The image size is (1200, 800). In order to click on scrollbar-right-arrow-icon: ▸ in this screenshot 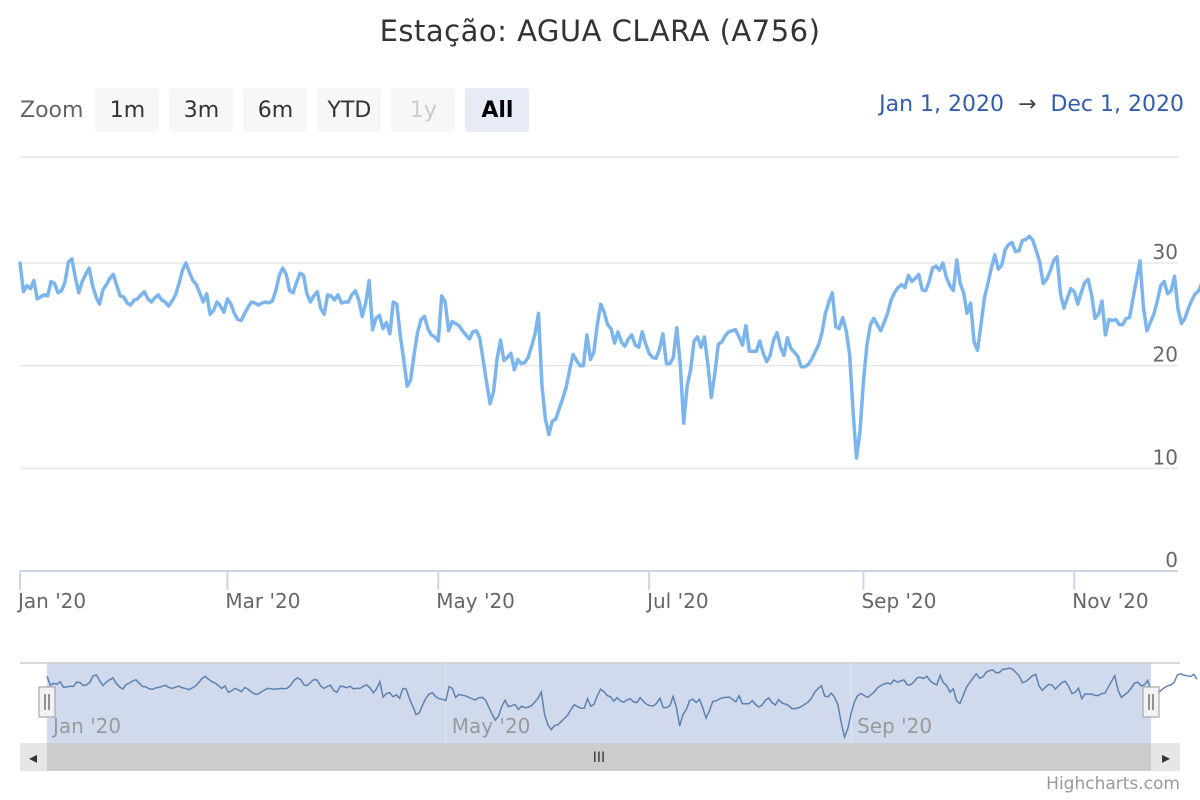, I will do `click(1166, 757)`.